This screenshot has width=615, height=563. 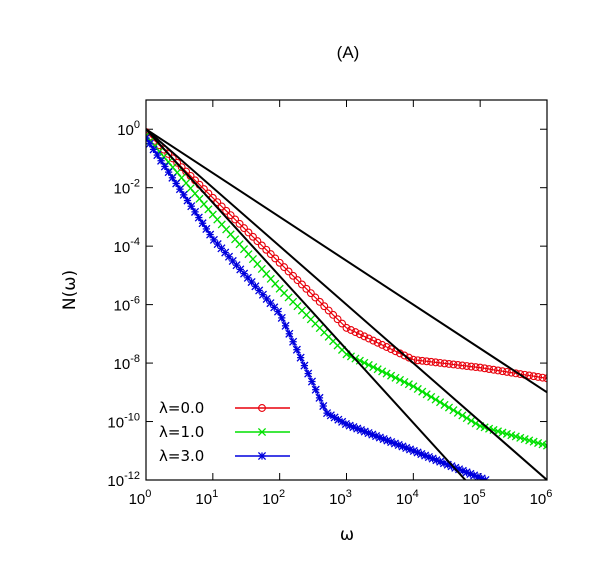 I want to click on y-tick-label: 10⁻⁴, so click(x=127, y=246).